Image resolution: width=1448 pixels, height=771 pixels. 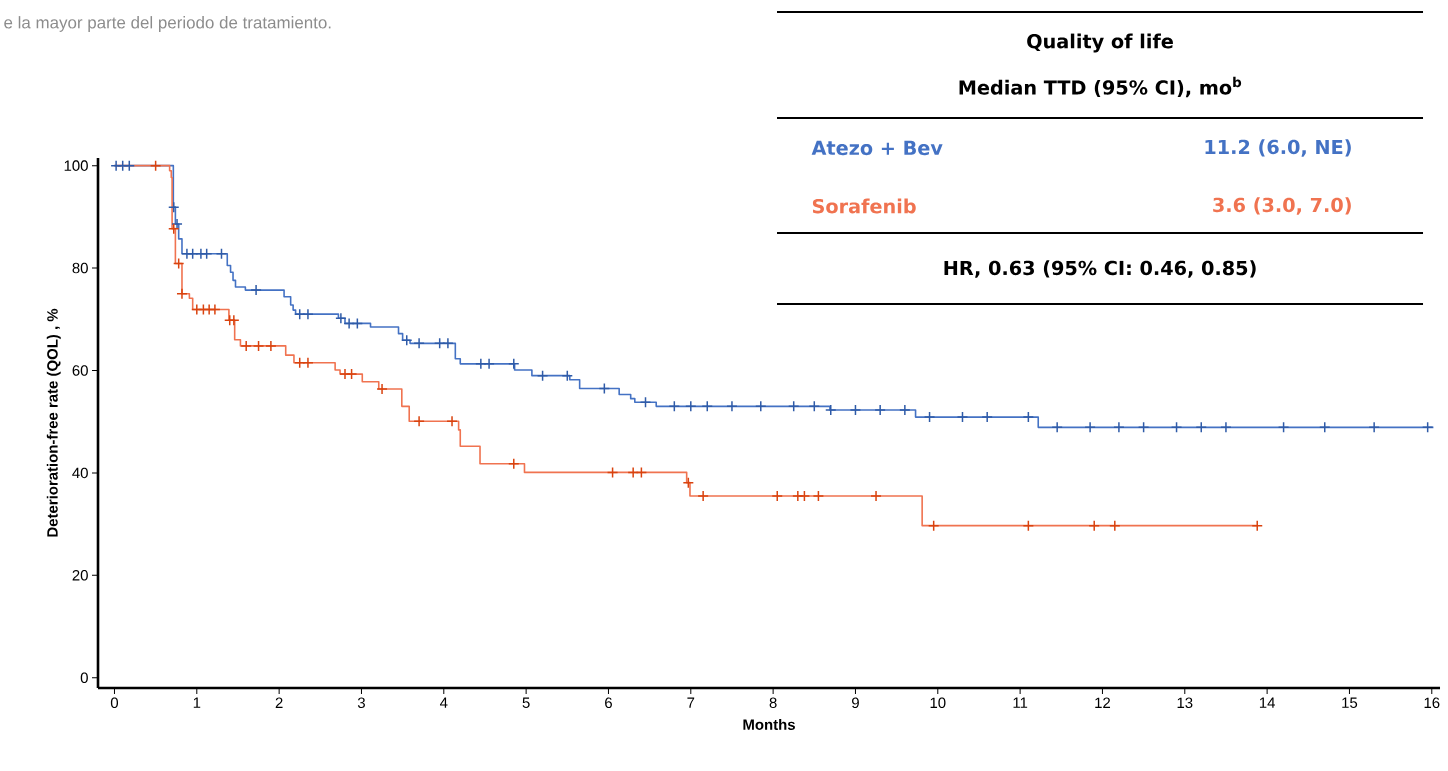 What do you see at coordinates (443, 702) in the screenshot?
I see `x-tick-label: 4` at bounding box center [443, 702].